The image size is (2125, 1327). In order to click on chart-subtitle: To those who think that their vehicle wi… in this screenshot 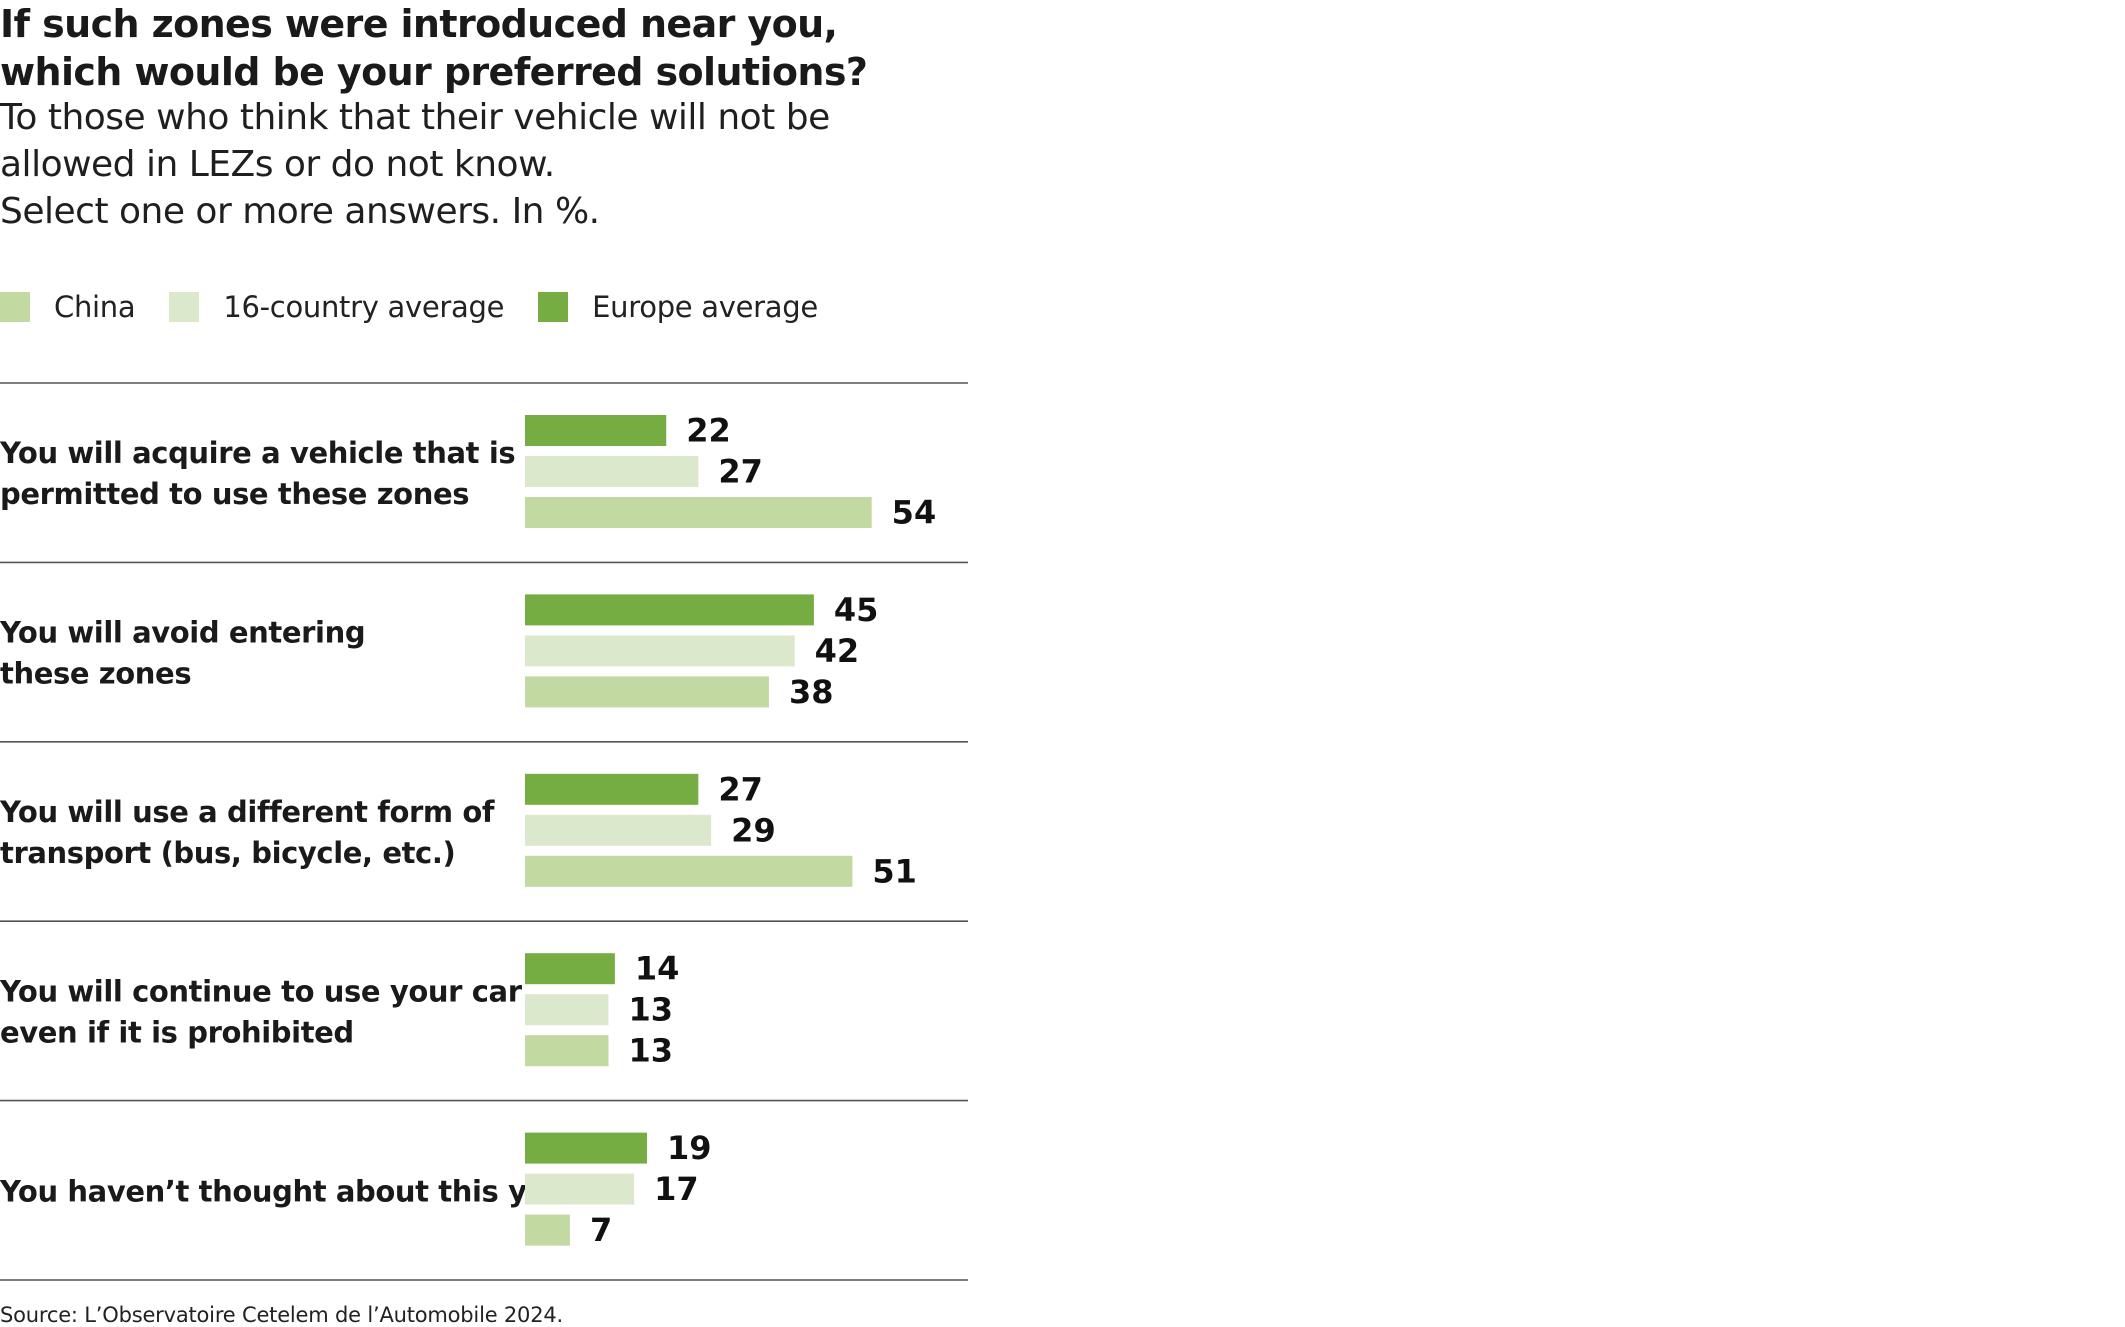, I will do `click(415, 164)`.